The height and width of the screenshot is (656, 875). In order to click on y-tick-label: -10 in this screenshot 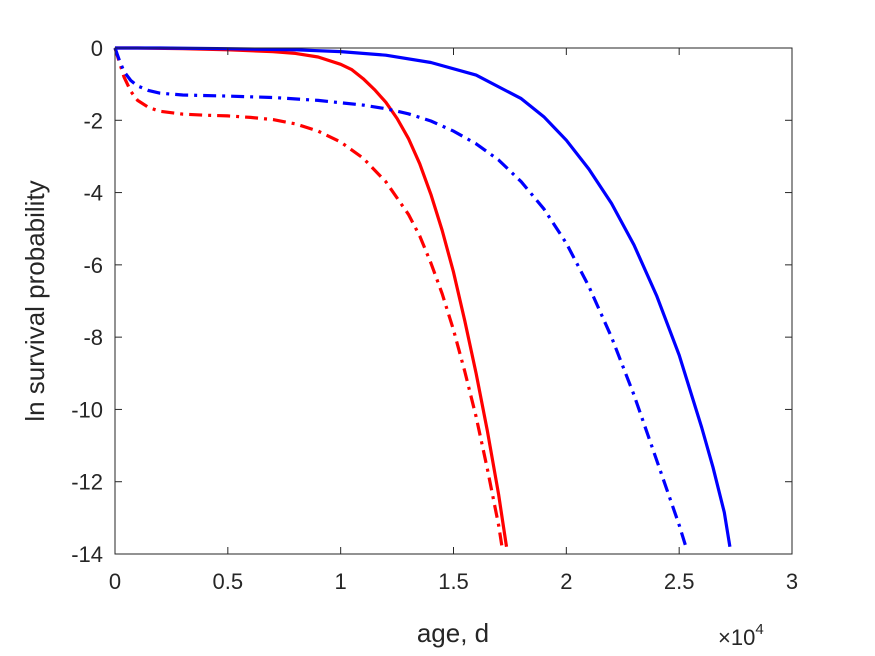, I will do `click(87, 409)`.